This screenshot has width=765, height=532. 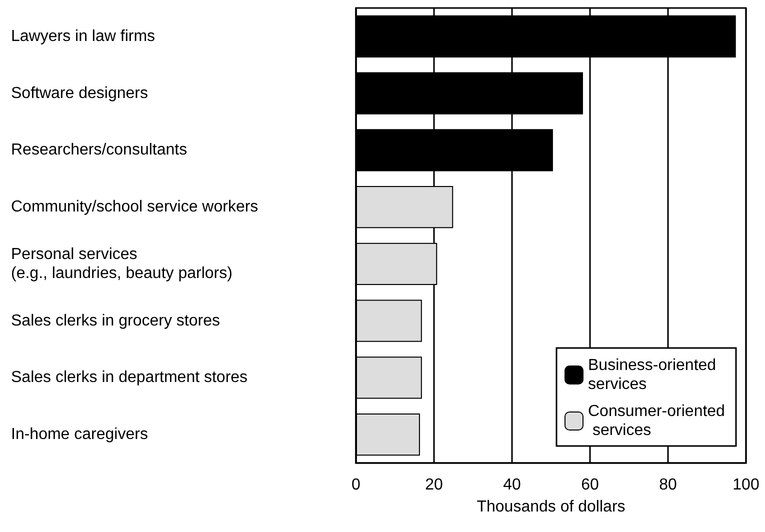 What do you see at coordinates (746, 485) in the screenshot?
I see `x-tick-label: 100` at bounding box center [746, 485].